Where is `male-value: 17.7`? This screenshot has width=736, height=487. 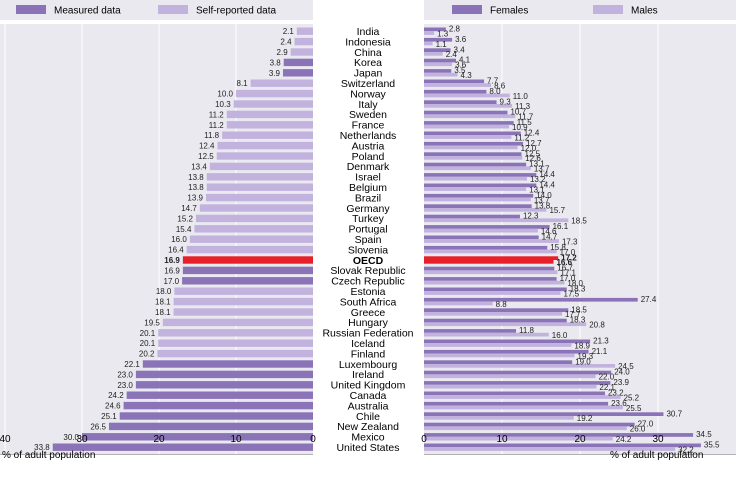
male-value: 17.7 is located at coordinates (573, 314).